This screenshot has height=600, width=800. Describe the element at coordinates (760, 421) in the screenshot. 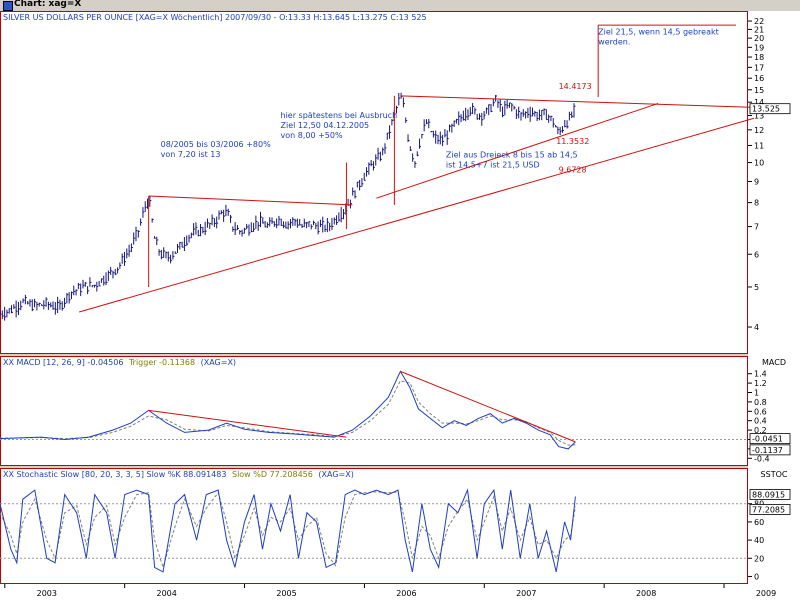

I see `macd-ytick-label: 0.4` at that location.